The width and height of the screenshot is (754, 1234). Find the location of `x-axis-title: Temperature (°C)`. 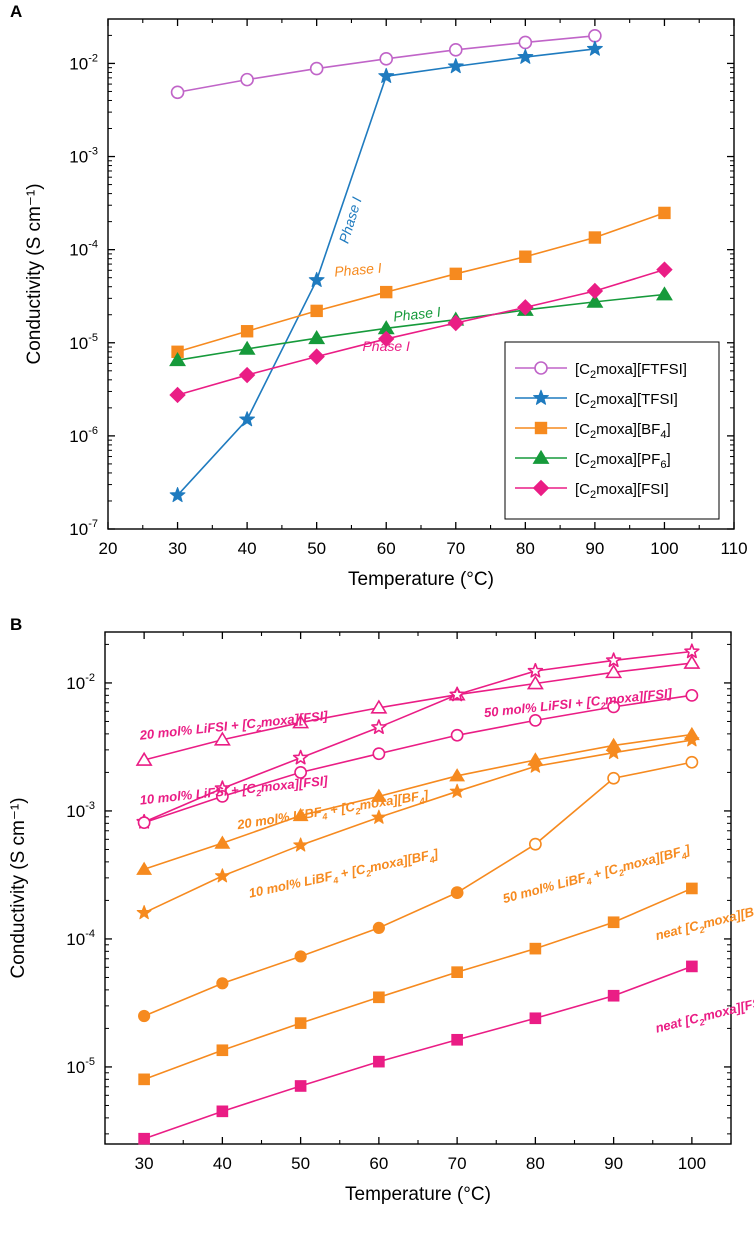

x-axis-title: Temperature (°C) is located at coordinates (421, 579).